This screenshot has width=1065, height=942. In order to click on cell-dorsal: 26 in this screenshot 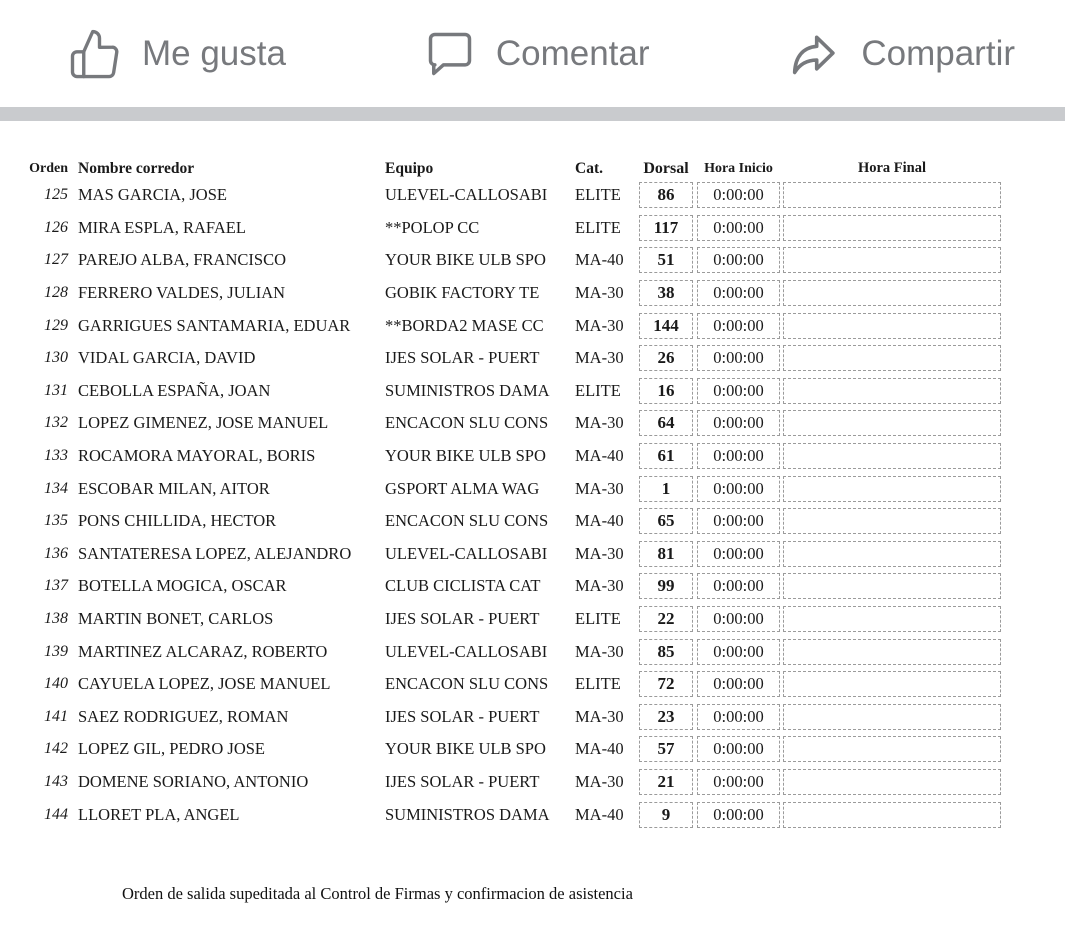, I will do `click(666, 358)`.